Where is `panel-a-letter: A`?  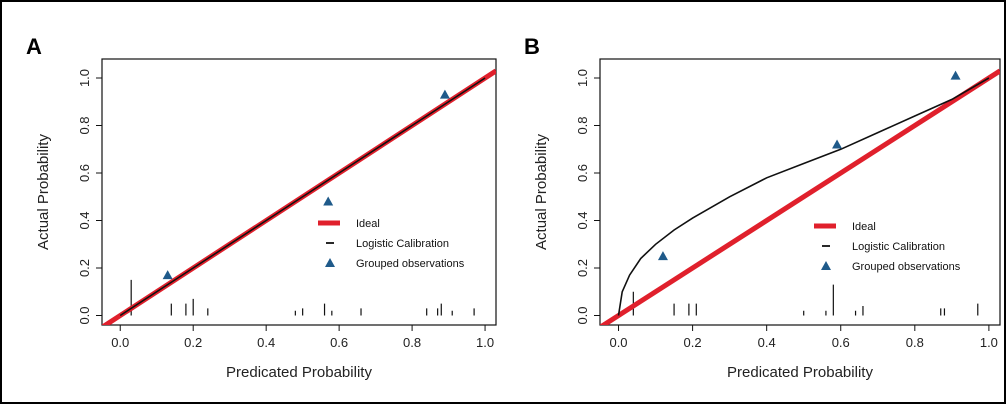 panel-a-letter: A is located at coordinates (34, 46).